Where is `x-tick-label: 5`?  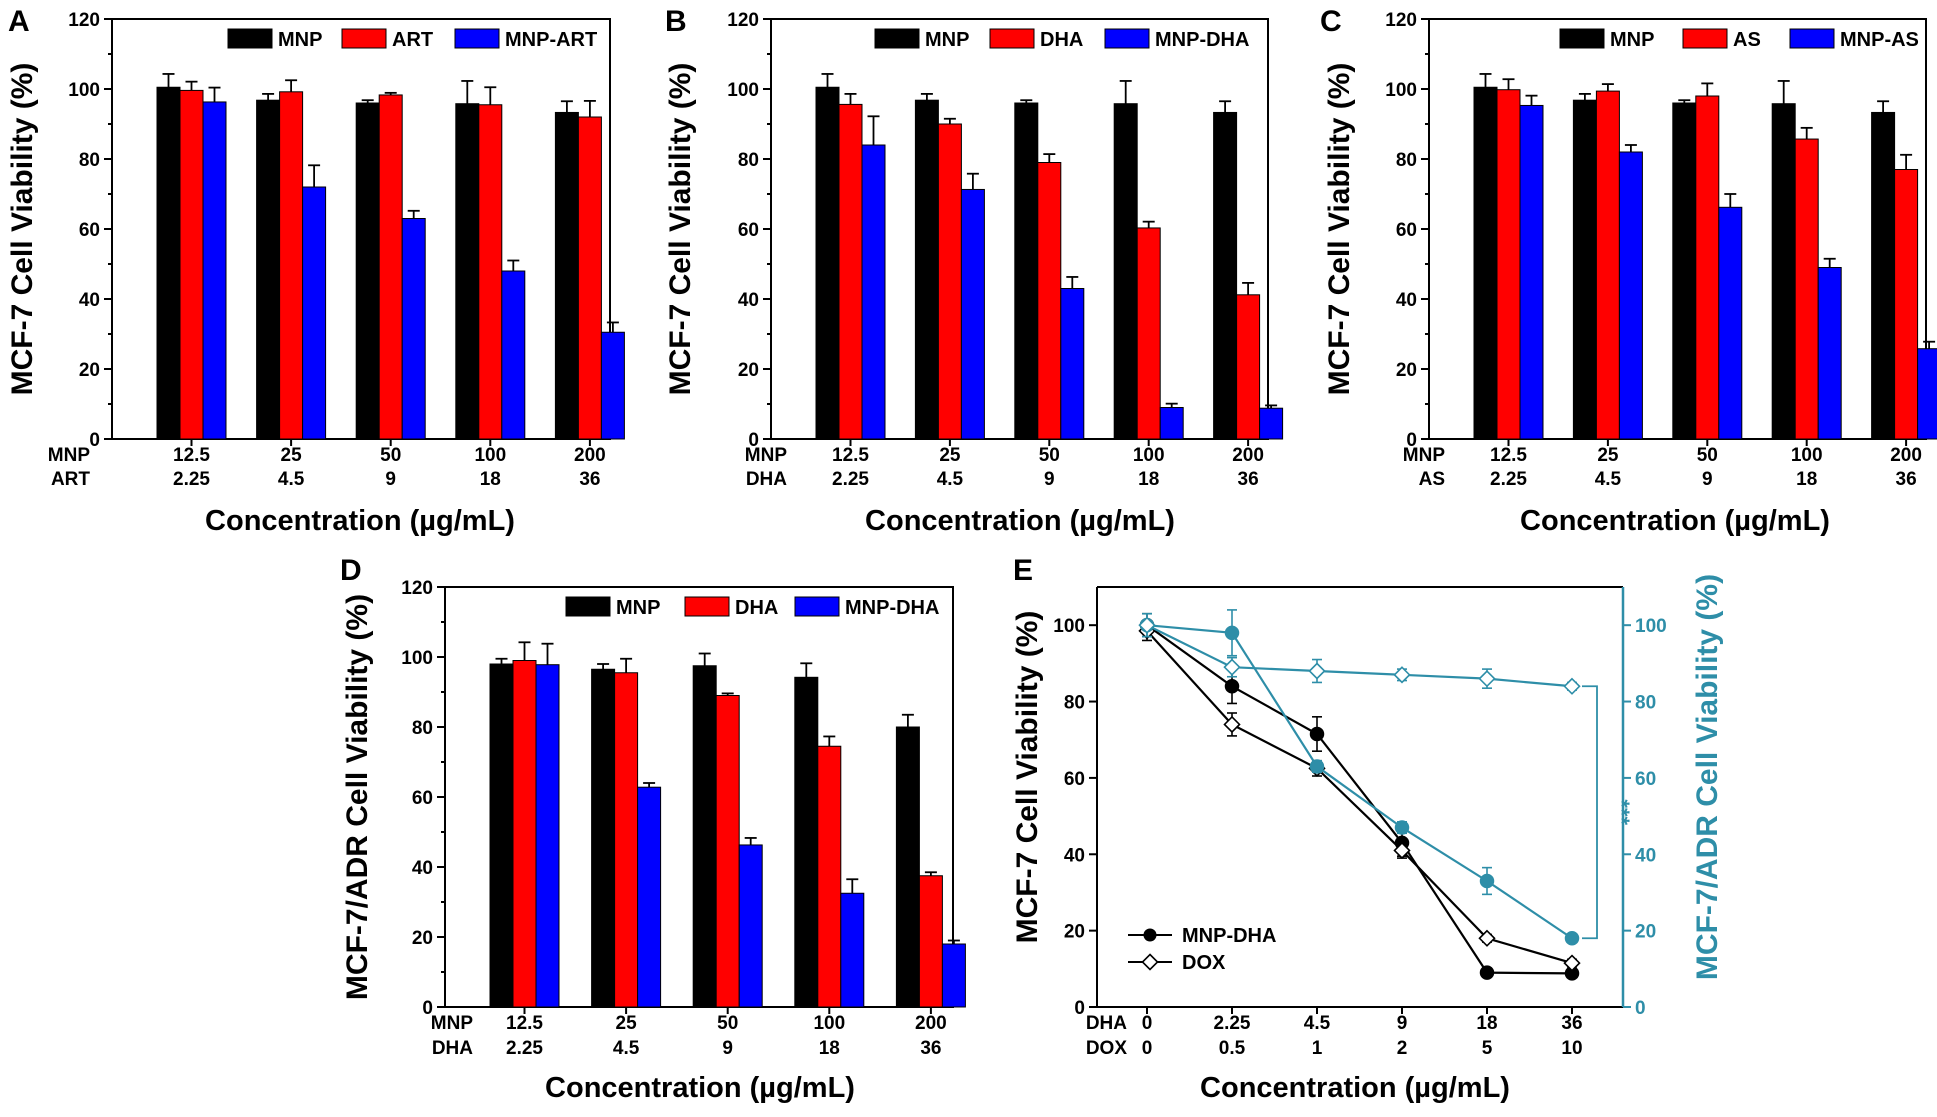 x-tick-label: 5 is located at coordinates (1487, 1048).